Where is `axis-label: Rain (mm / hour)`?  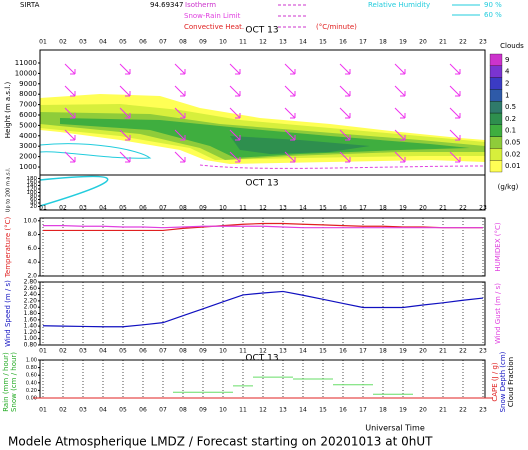
axis-label: Rain (mm / hour) is located at coordinates (6, 382).